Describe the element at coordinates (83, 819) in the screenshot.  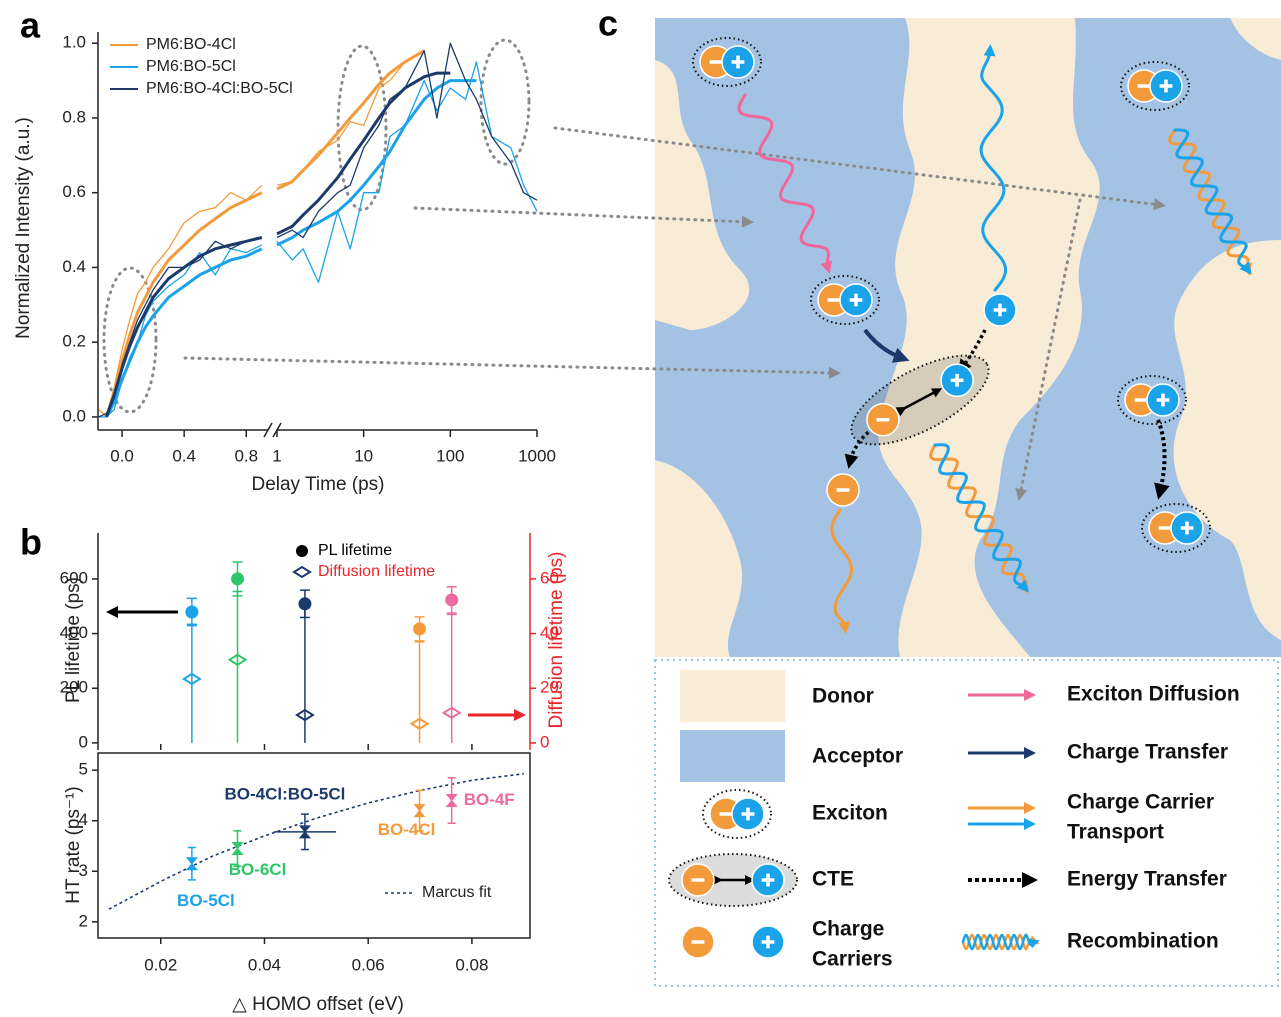
I see `y-tick-label: 4` at that location.